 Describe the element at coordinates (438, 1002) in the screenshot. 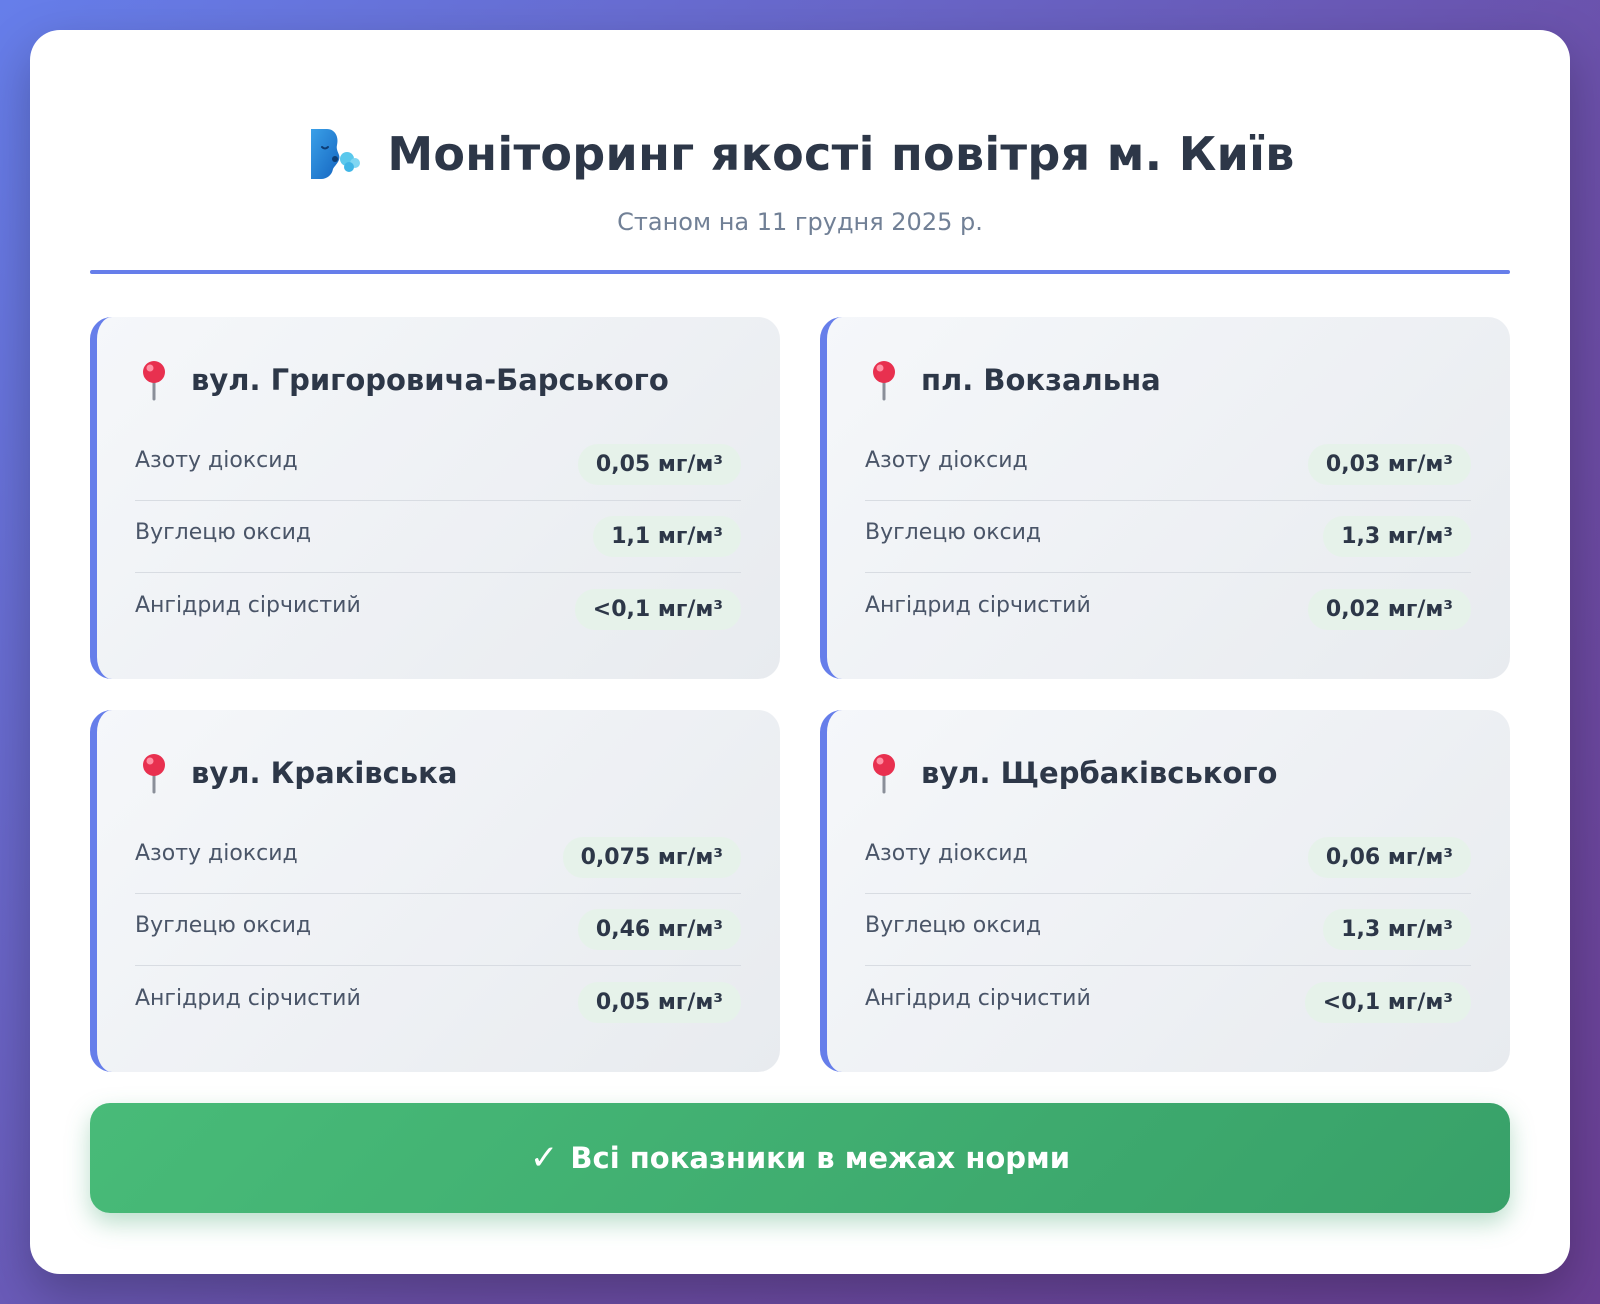

I see `reading-row: Ангідрид сірчистий 0,05 мг/м³` at that location.